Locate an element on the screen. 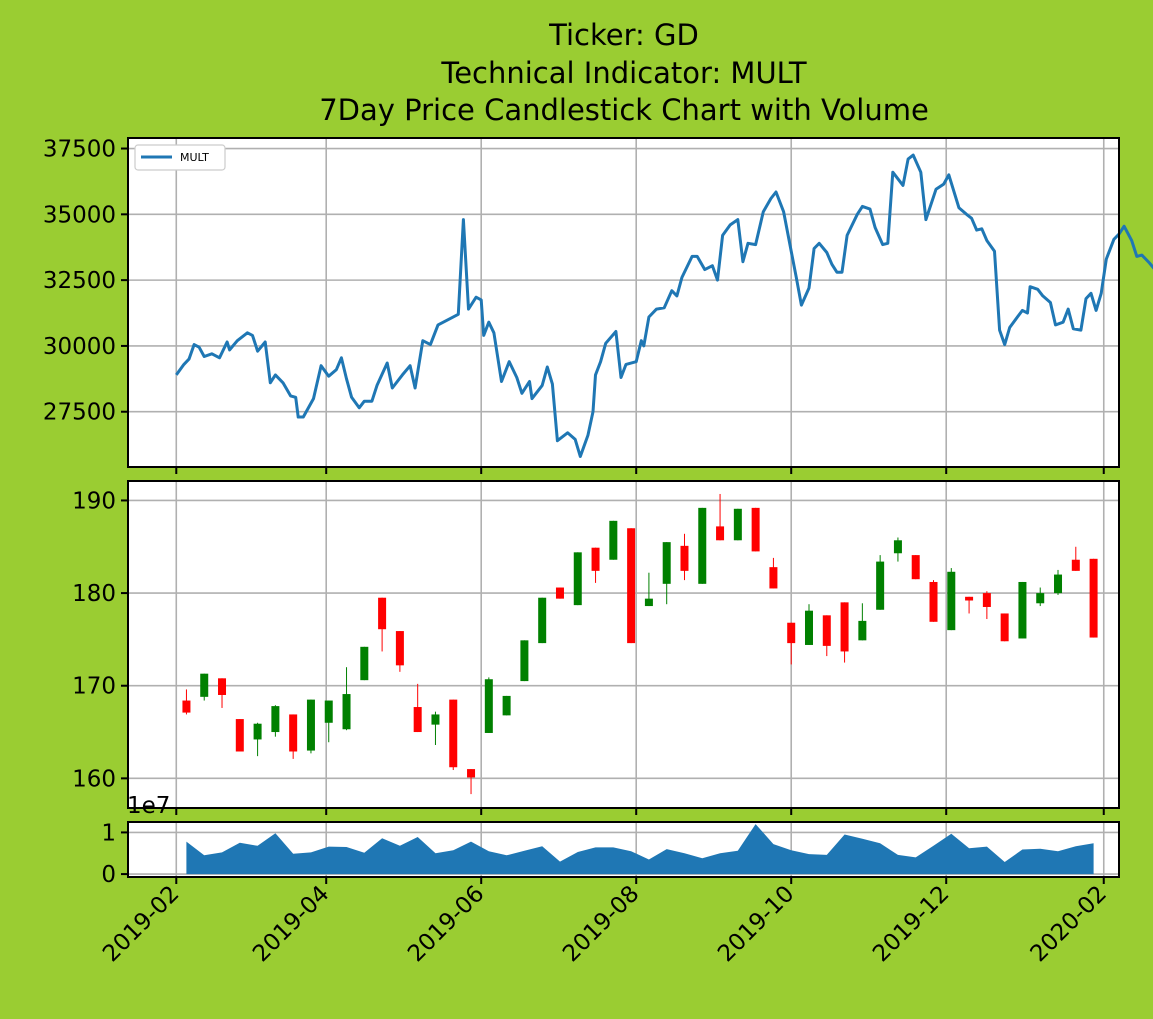 The image size is (1153, 1019). title-line-1: Ticker: GD is located at coordinates (623, 35).